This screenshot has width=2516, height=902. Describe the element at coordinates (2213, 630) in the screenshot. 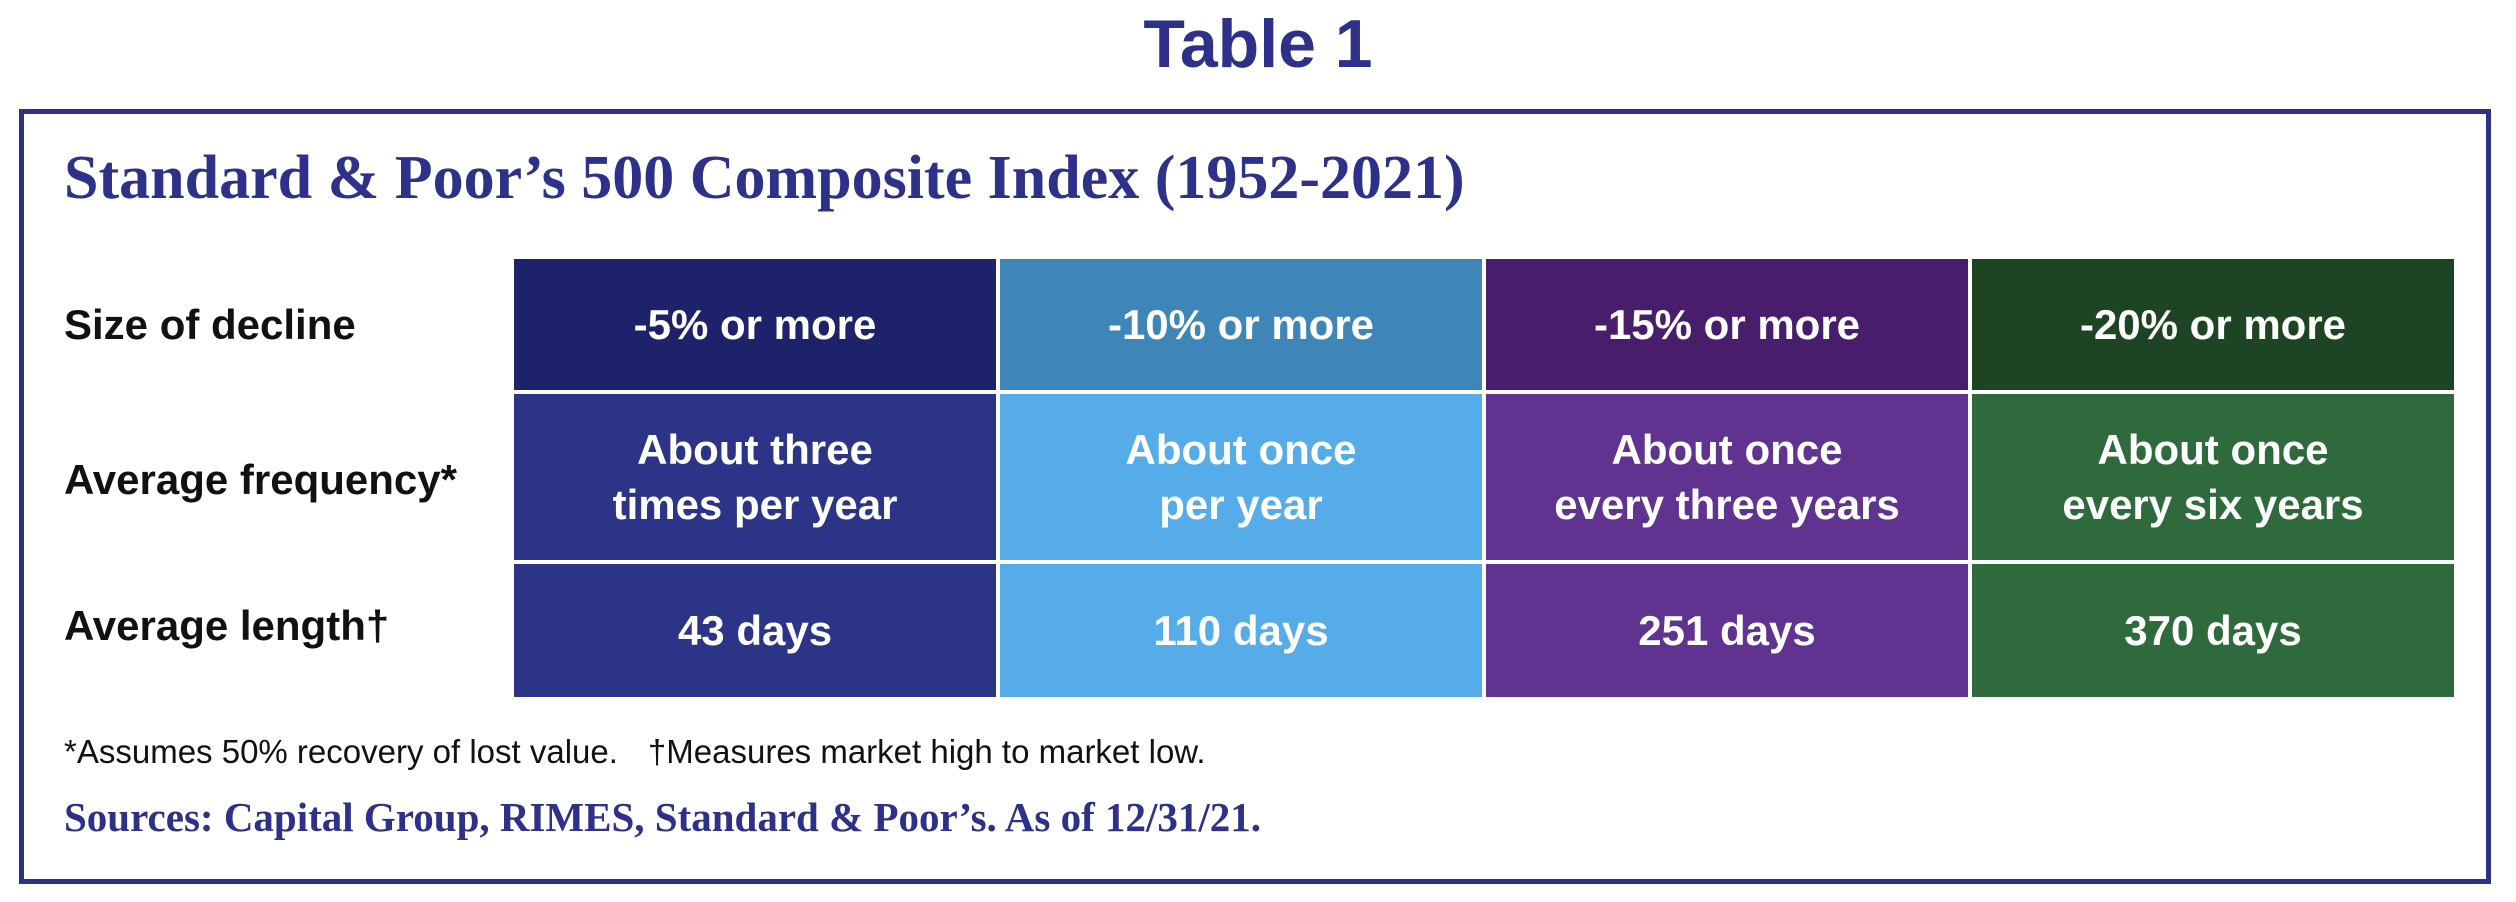

I see `length-cell-20: 370 days` at that location.